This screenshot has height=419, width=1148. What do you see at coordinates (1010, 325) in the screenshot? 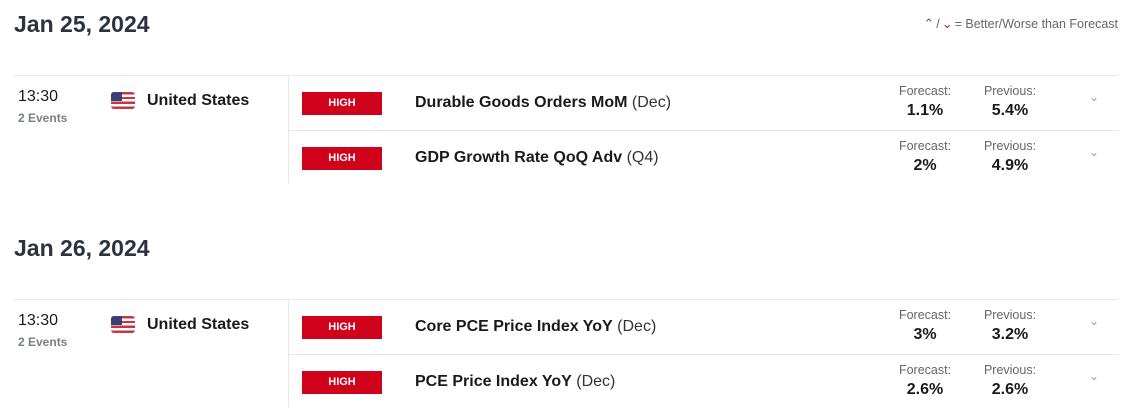
I see `previous-cell: Previous: 3.2%` at bounding box center [1010, 325].